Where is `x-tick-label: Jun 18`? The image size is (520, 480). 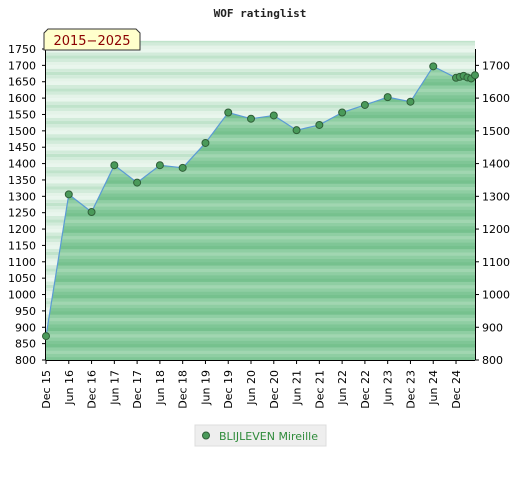 x-tick-label: Jun 18 is located at coordinates (160, 388).